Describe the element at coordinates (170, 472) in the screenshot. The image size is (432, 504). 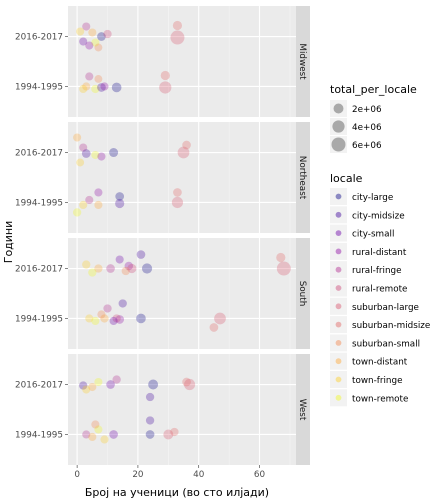
I see `x-axis: 0 20 40 60` at that location.